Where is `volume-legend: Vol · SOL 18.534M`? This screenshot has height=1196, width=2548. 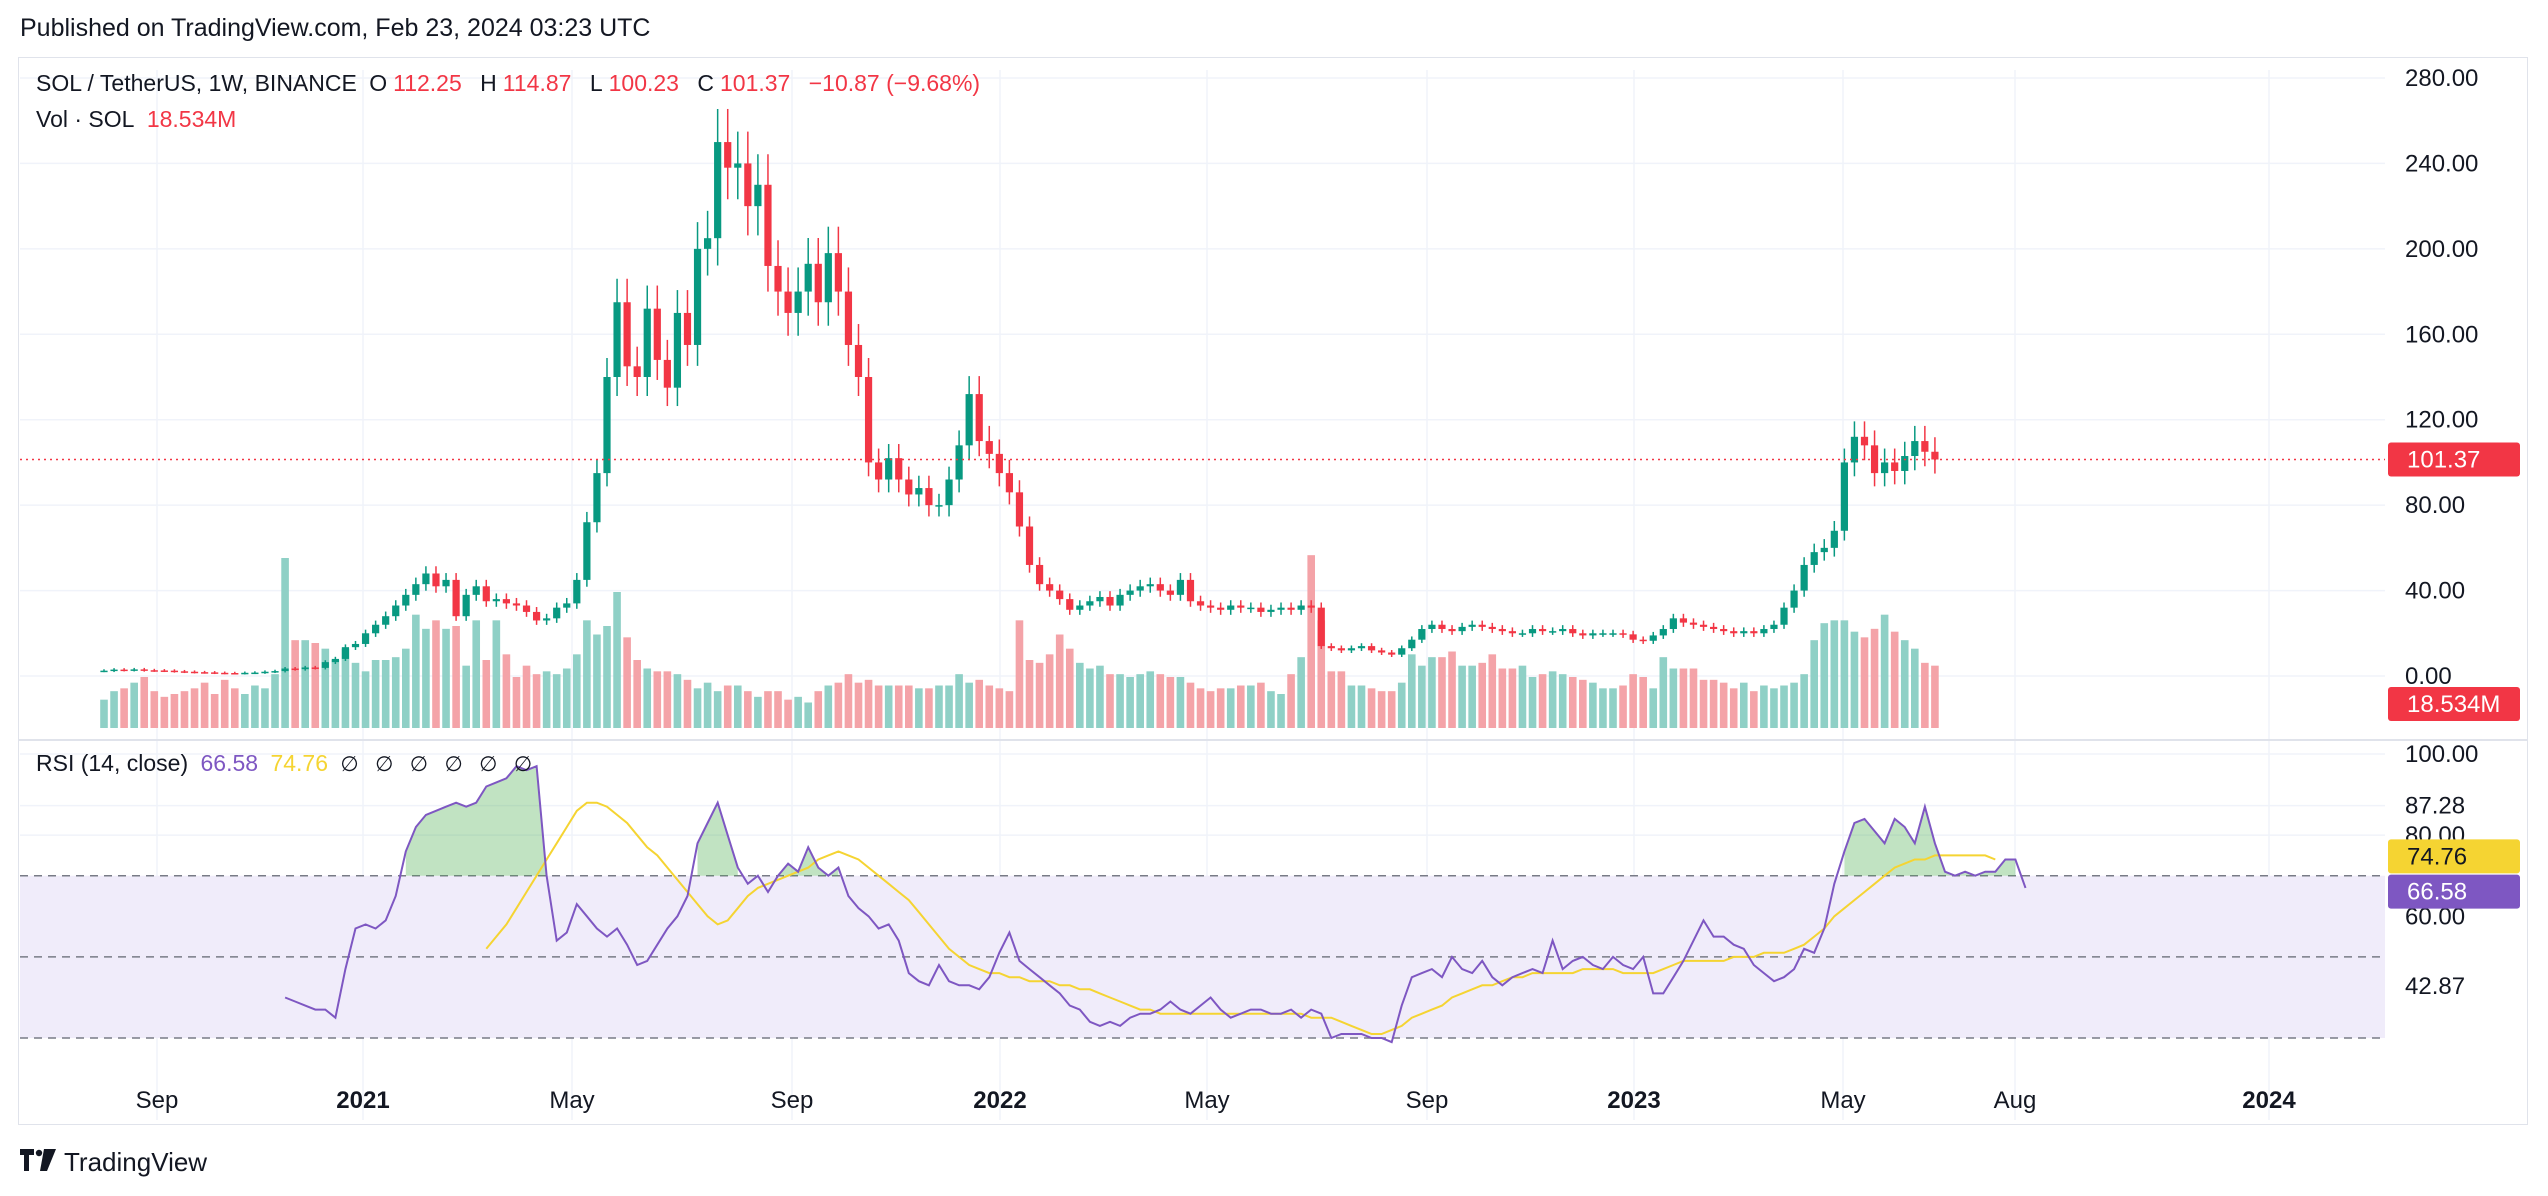
volume-legend: Vol · SOL 18.534M is located at coordinates (139, 119).